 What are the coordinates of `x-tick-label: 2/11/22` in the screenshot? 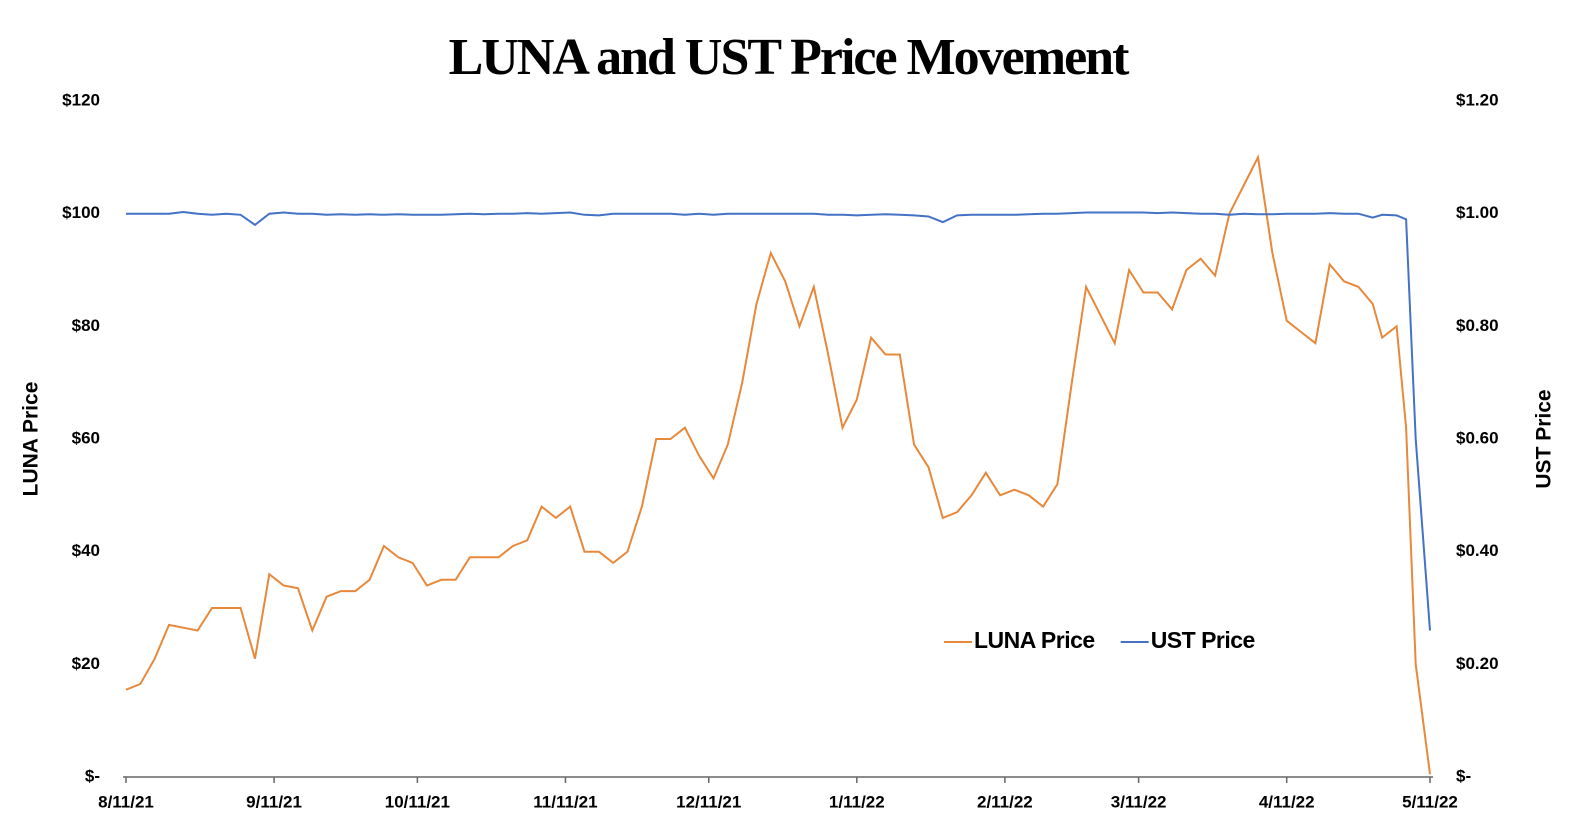 It's located at (1005, 801).